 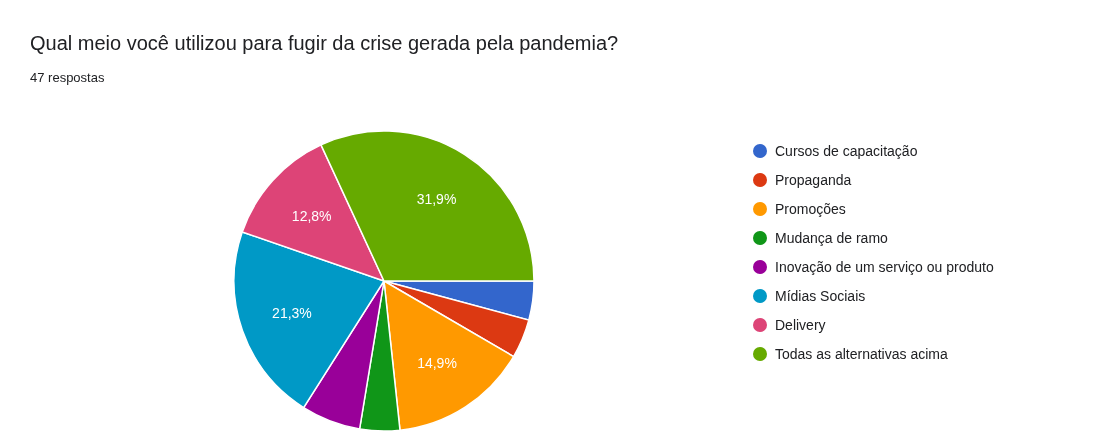 I want to click on data-label: 21,3%, so click(x=292, y=313).